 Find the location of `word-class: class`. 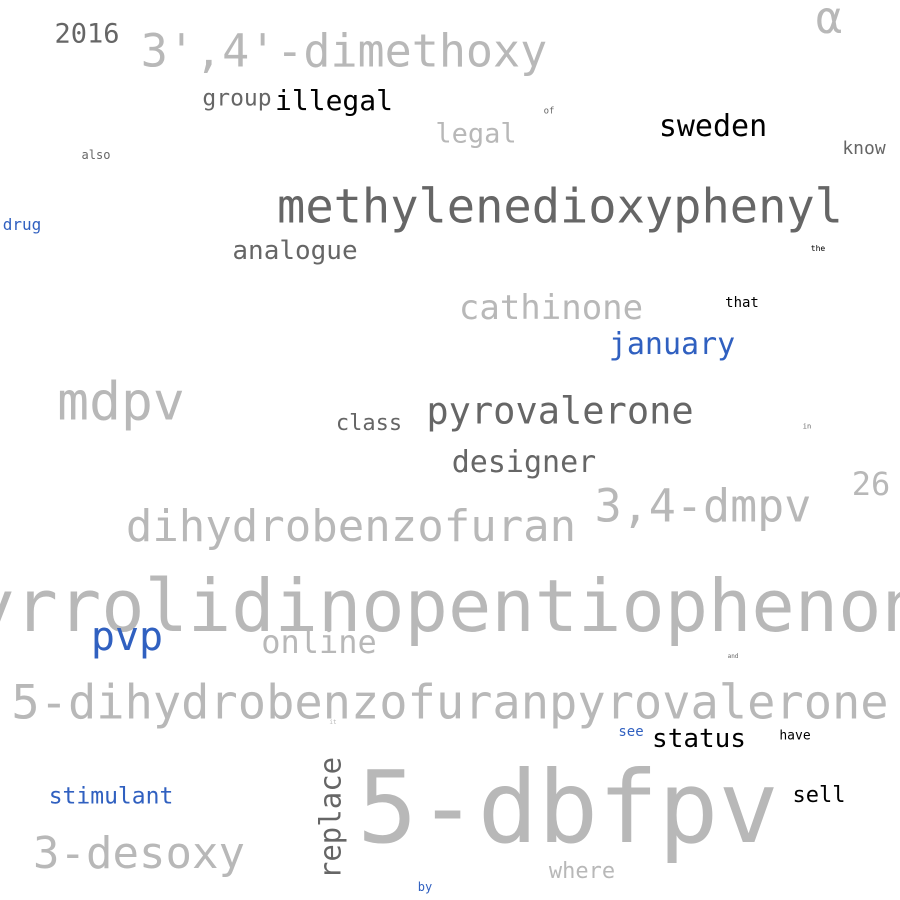

word-class: class is located at coordinates (369, 423).